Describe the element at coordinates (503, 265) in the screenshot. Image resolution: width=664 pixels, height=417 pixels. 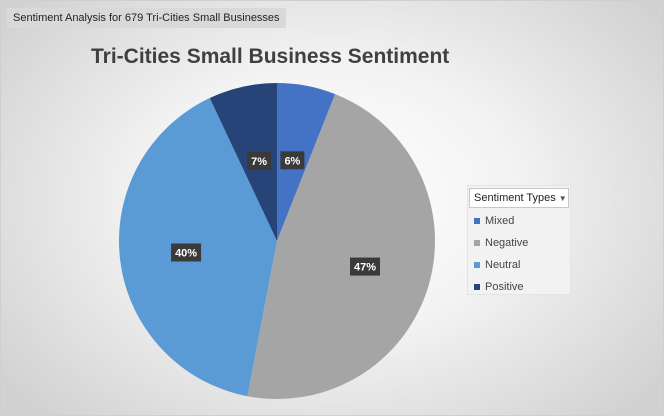
I see `legend-item-label: Neutral` at that location.